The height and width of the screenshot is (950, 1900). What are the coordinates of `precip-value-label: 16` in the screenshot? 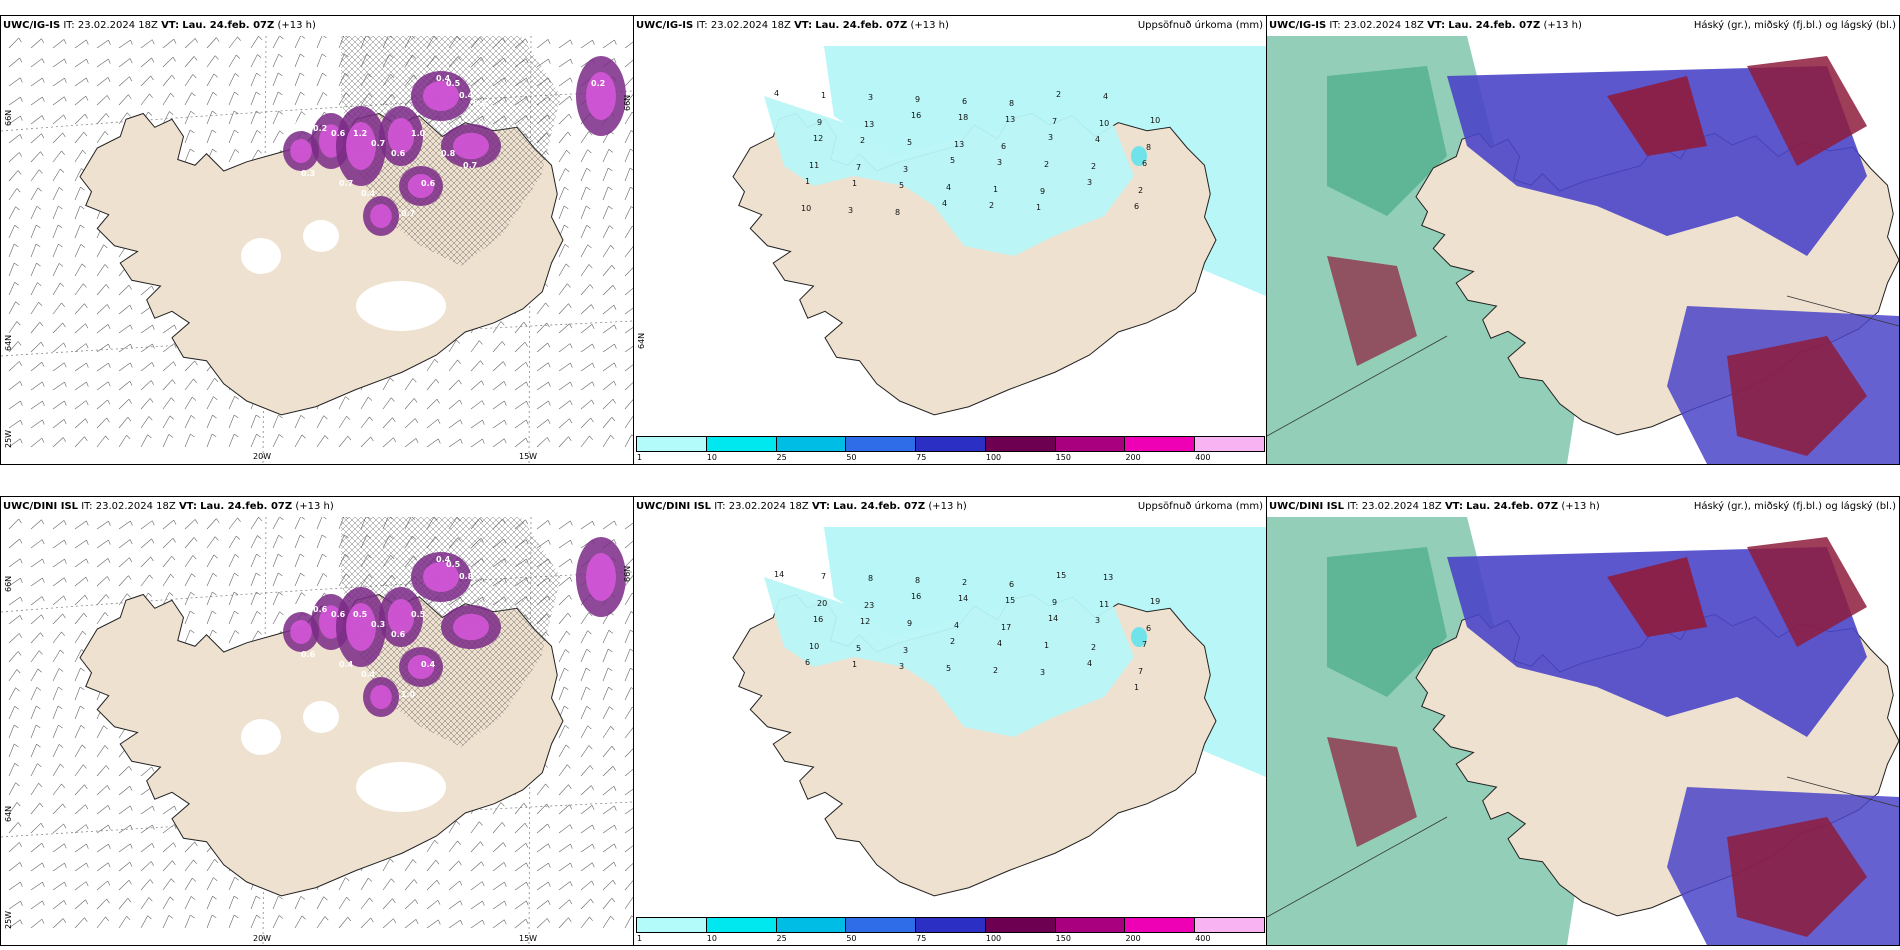 It's located at (916, 596).